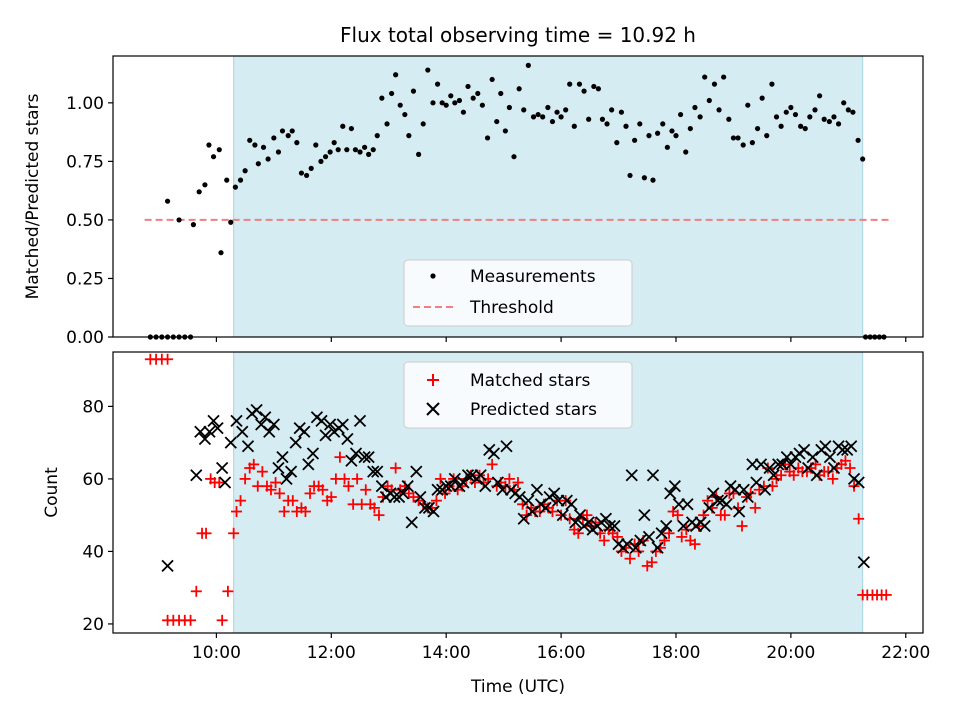 Image resolution: width=960 pixels, height=720 pixels. What do you see at coordinates (97, 516) in the screenshot?
I see `bottom-y-ticks: 20 40 60 80` at bounding box center [97, 516].